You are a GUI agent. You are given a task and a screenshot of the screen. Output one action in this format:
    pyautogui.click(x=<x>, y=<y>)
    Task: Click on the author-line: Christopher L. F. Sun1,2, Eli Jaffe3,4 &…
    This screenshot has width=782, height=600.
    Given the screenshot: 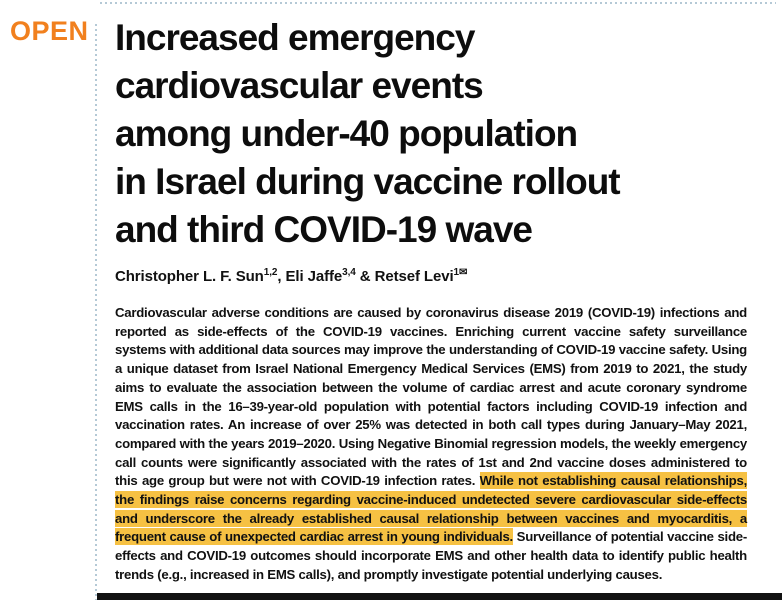 What is the action you would take?
    pyautogui.click(x=435, y=276)
    